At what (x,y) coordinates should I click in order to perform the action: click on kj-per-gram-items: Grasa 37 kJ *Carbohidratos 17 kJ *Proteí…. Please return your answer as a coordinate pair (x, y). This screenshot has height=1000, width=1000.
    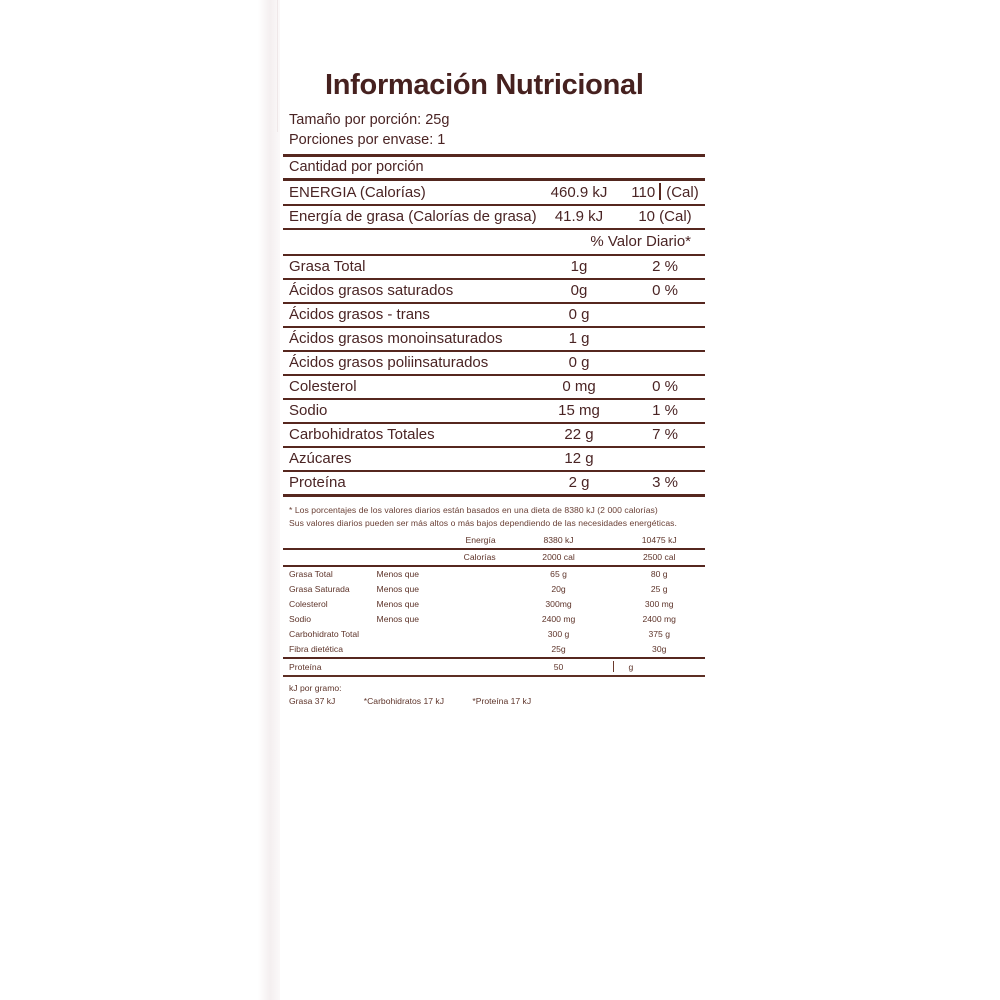
    Looking at the image, I should click on (497, 702).